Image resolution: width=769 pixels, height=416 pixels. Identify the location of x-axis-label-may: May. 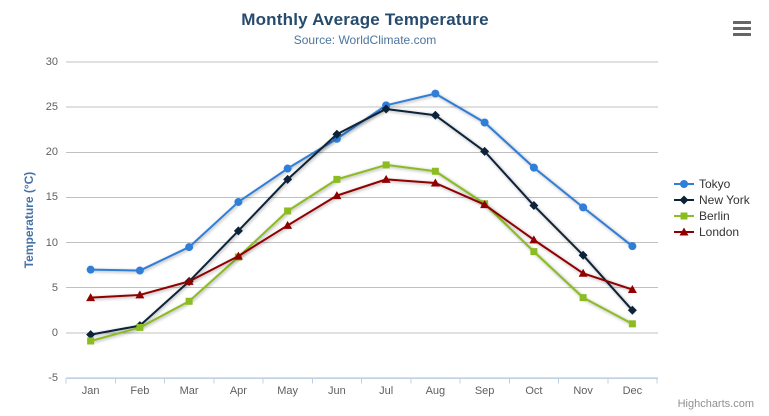
(288, 391).